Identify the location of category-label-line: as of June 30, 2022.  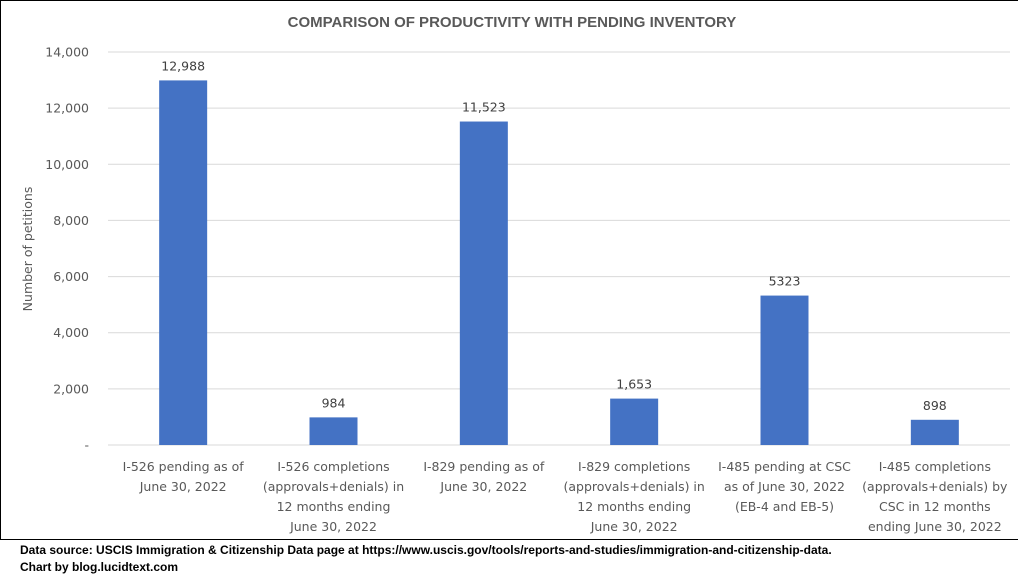
(784, 486).